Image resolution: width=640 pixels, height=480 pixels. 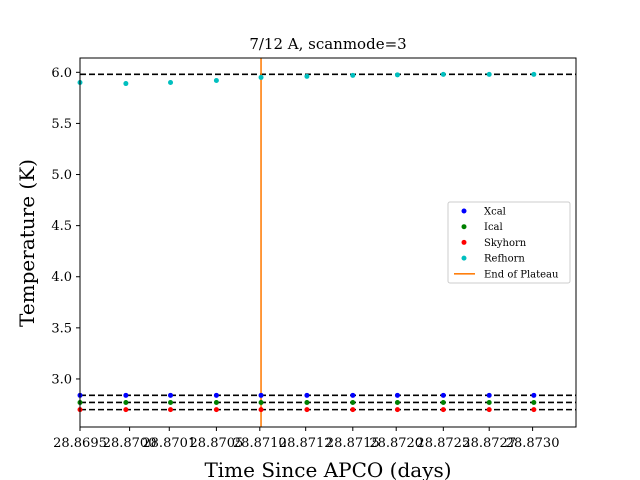 I want to click on x-tick-label-7: 28.8720, so click(x=396, y=443).